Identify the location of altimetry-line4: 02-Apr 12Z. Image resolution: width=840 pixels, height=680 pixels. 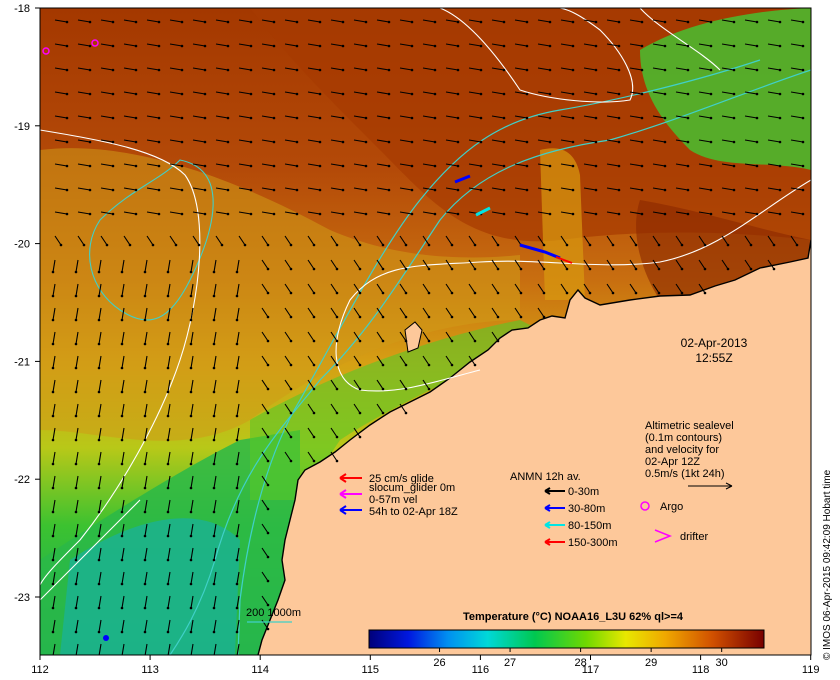
(672, 462).